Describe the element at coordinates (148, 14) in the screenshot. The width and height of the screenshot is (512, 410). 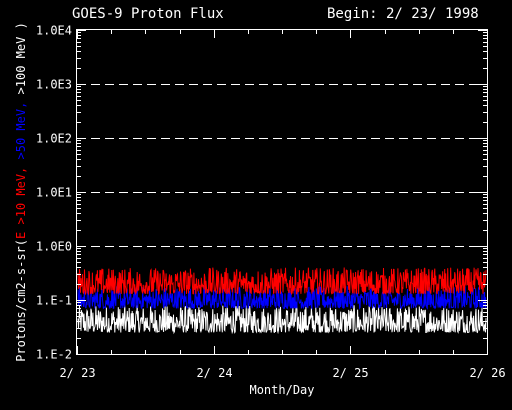
I see `chart-title: GOES-9 Proton Flux` at that location.